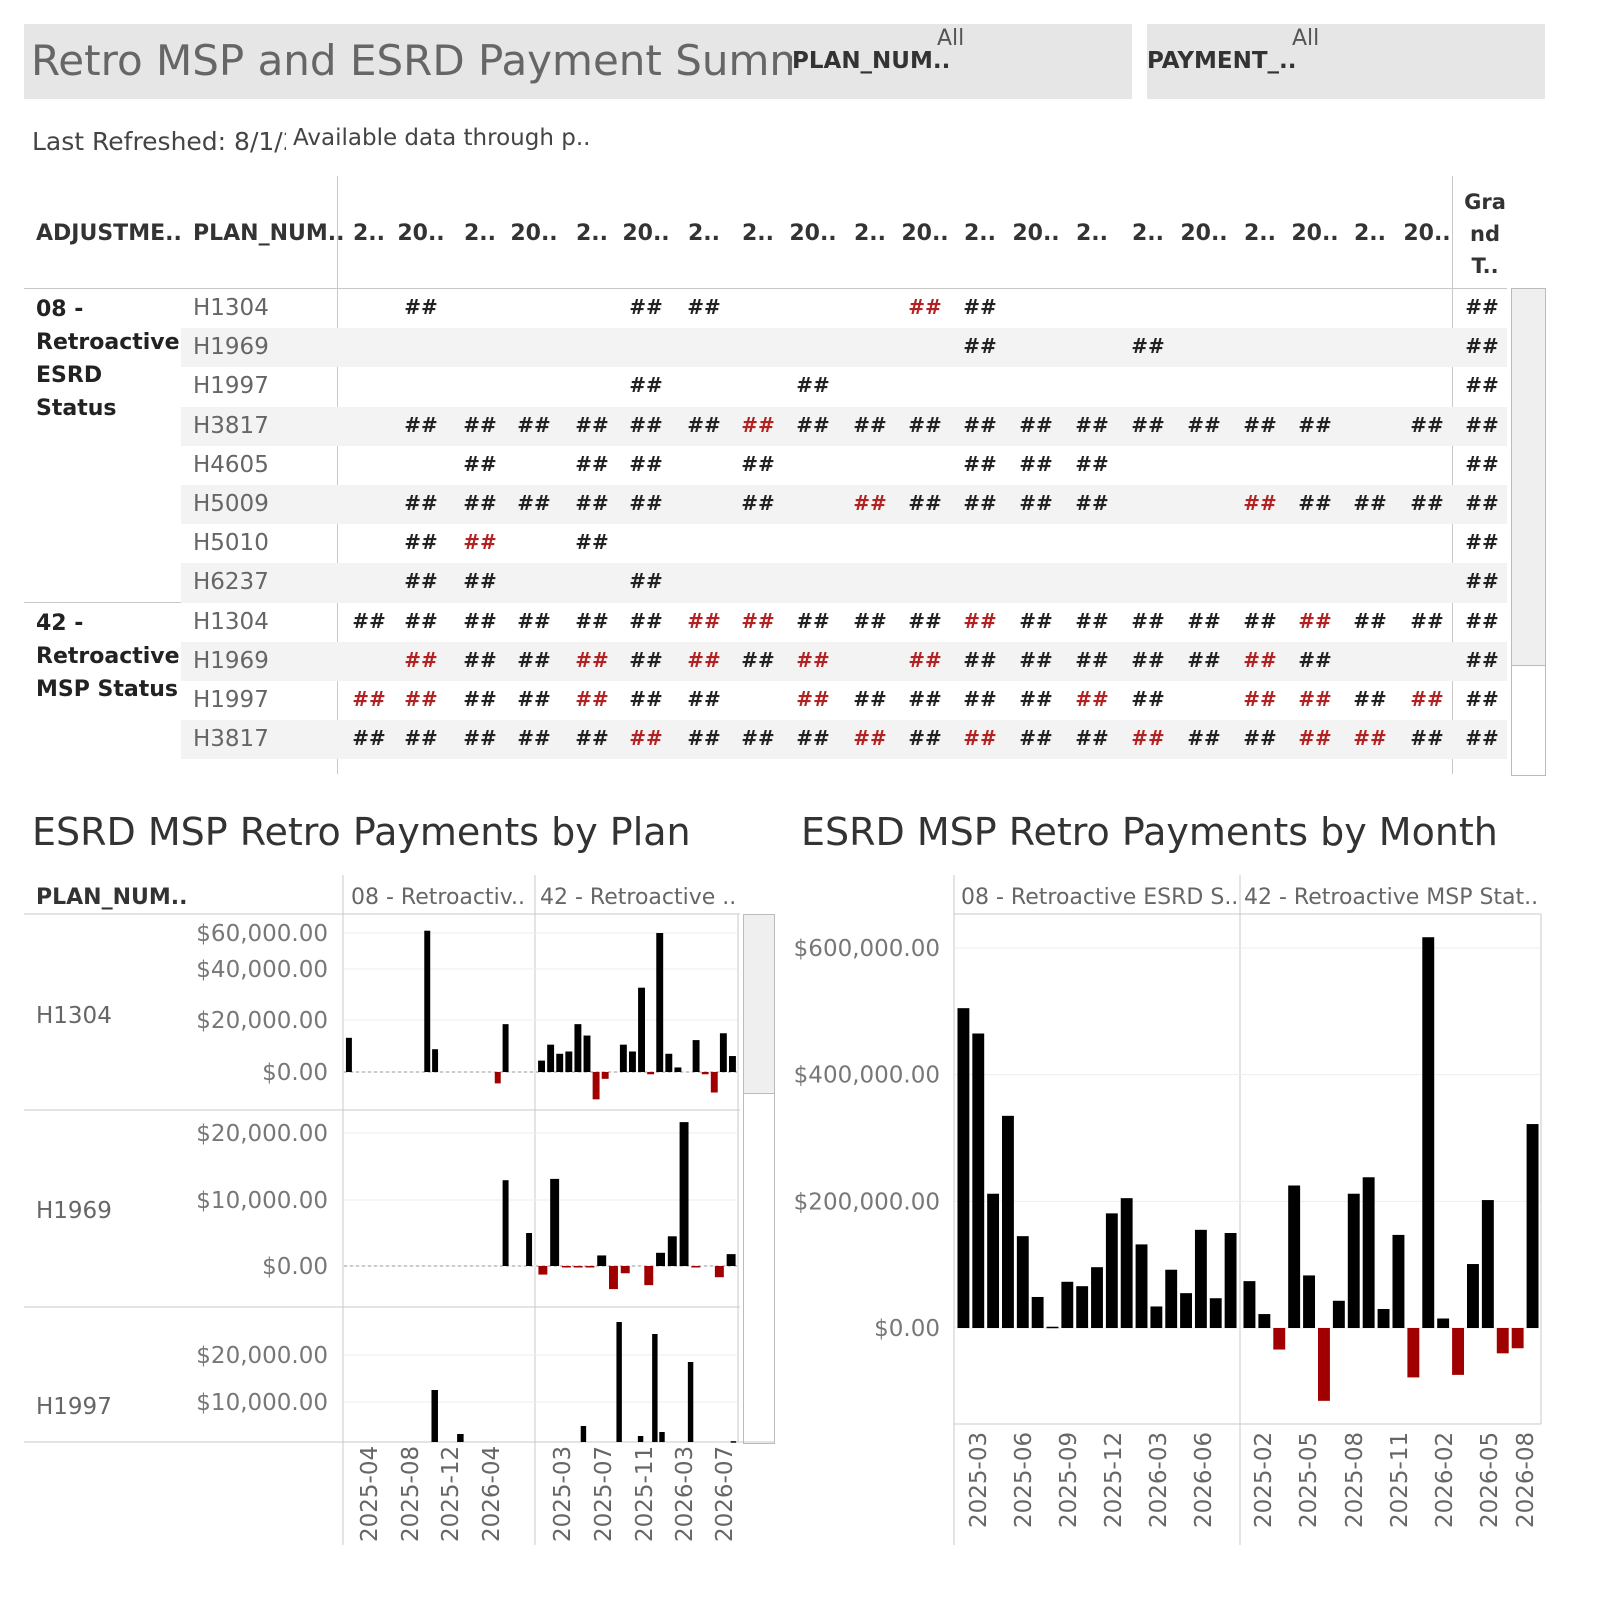 The image size is (1600, 1600). What do you see at coordinates (962, 61) in the screenshot?
I see `plan-num-filter: PLAN_NUM.. All` at bounding box center [962, 61].